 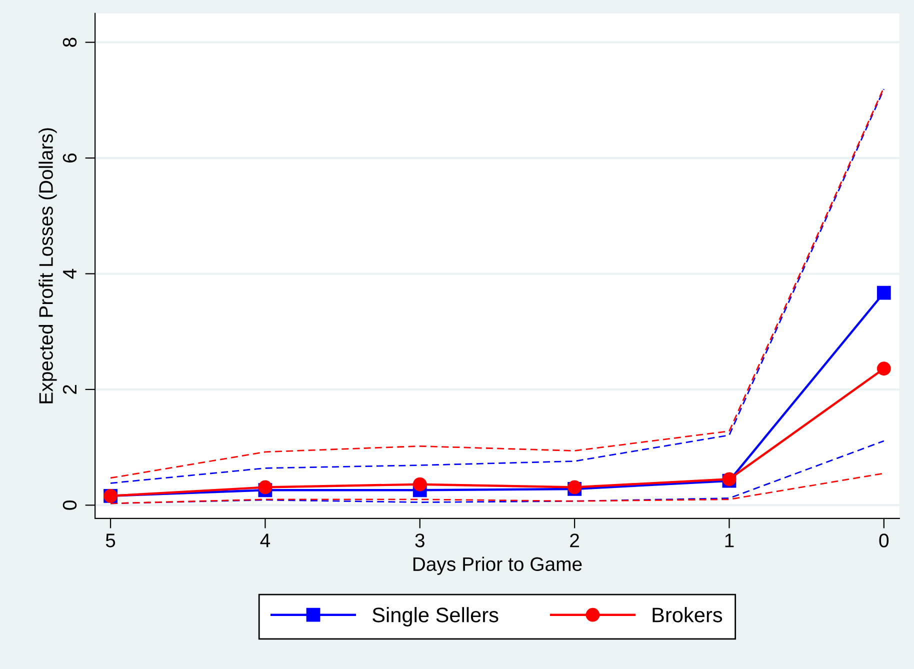 I want to click on x-tick-label: 4, so click(x=265, y=541).